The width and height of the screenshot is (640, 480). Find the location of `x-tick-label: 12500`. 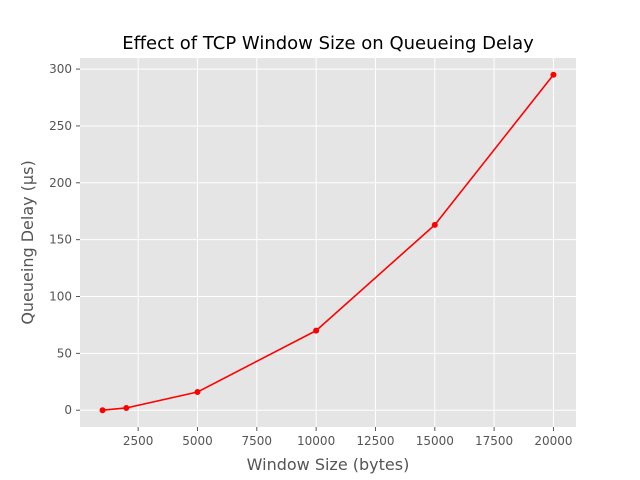

x-tick-label: 12500 is located at coordinates (375, 441).